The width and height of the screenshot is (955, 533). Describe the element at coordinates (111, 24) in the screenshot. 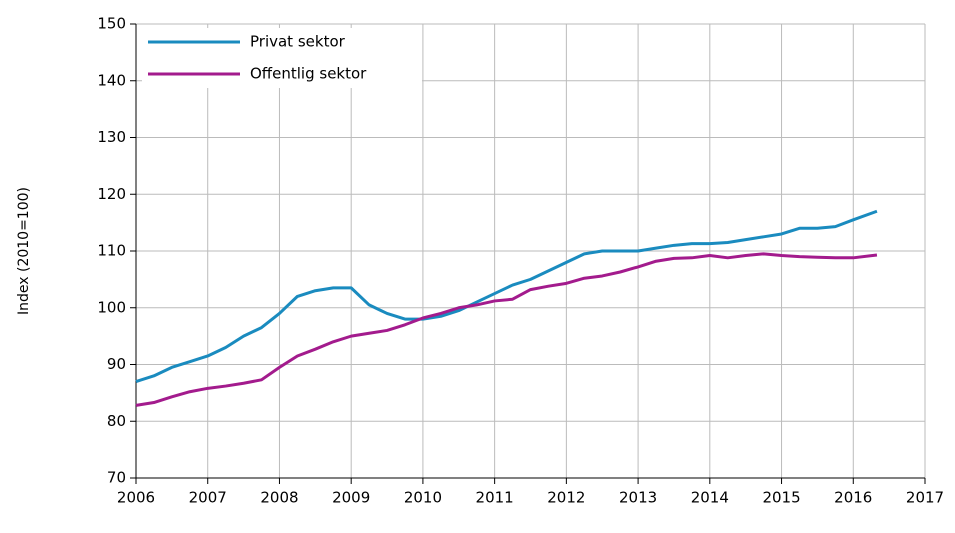

I see `y-tick-label: 150` at that location.